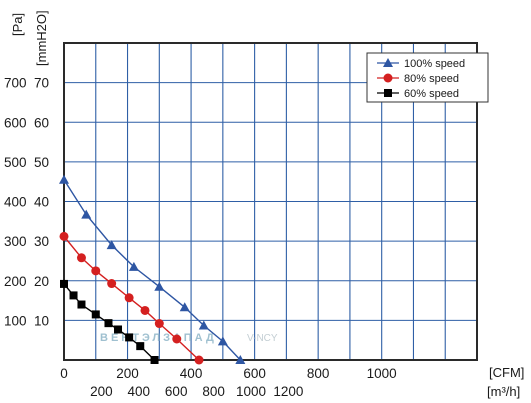 This screenshot has height=403, width=531. I want to click on y-tick-label-mmh2o: 60, so click(41, 122).